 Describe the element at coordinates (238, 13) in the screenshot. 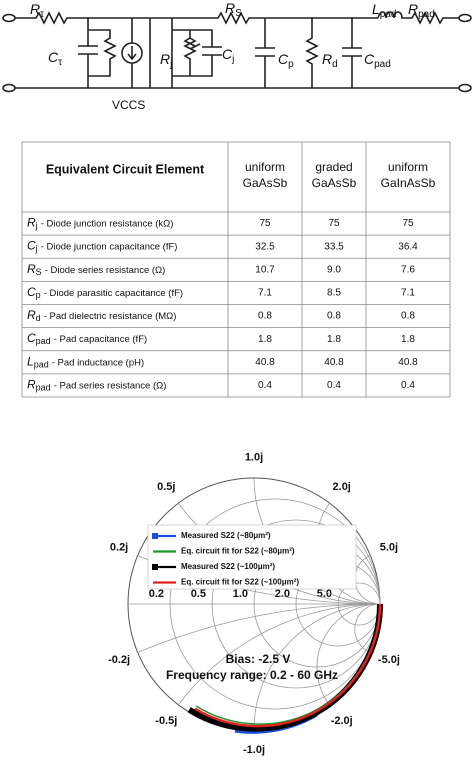

I see `label-sub: S` at that location.